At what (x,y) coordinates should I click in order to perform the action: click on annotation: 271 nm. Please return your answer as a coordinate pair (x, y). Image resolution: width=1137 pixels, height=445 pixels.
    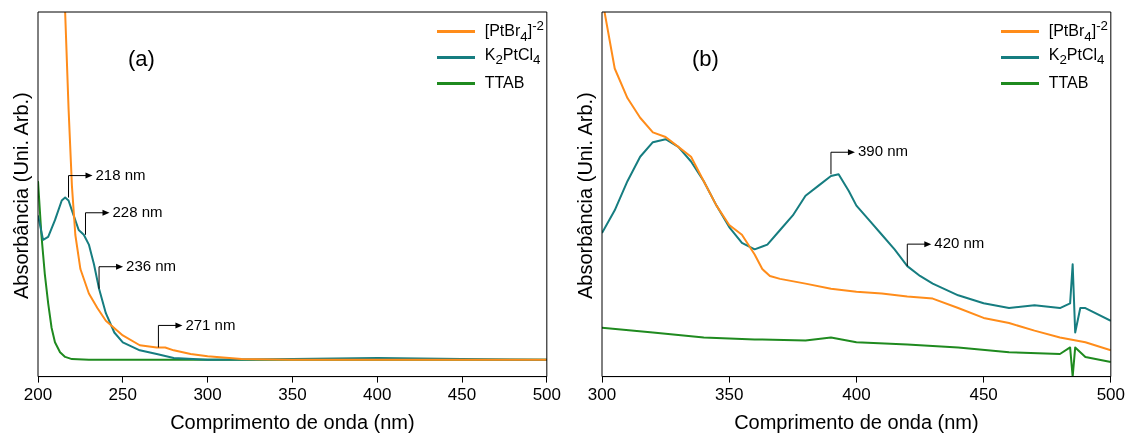
    Looking at the image, I should click on (210, 324).